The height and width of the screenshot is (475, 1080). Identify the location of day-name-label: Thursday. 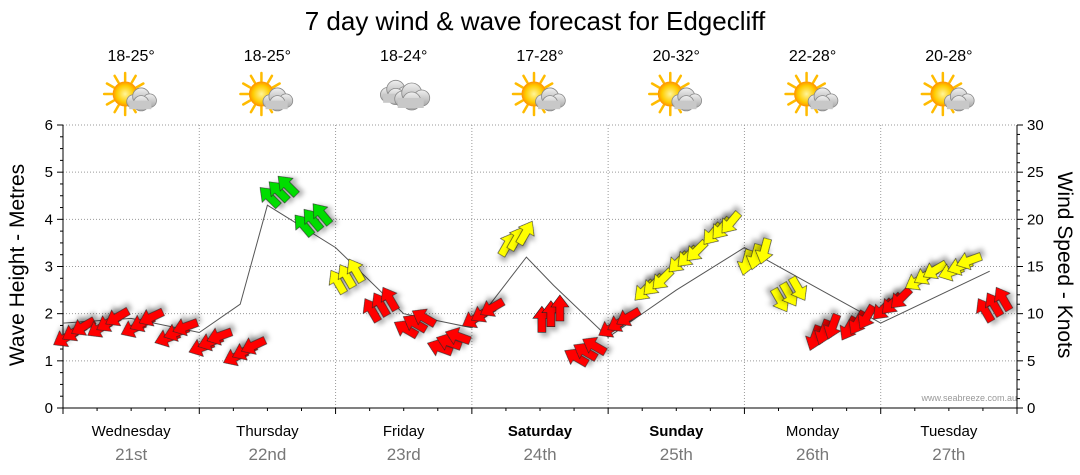
(267, 431).